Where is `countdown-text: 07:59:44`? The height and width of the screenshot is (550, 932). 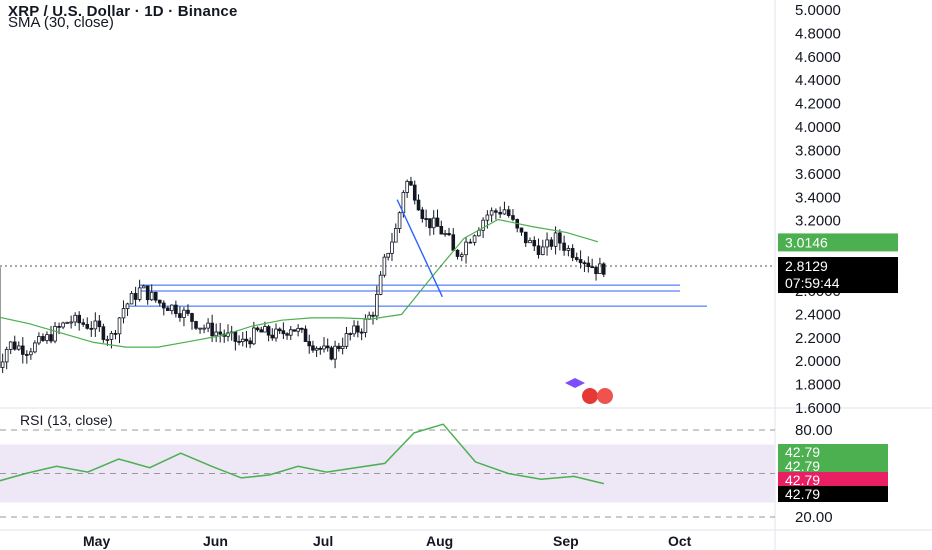 countdown-text: 07:59:44 is located at coordinates (812, 283).